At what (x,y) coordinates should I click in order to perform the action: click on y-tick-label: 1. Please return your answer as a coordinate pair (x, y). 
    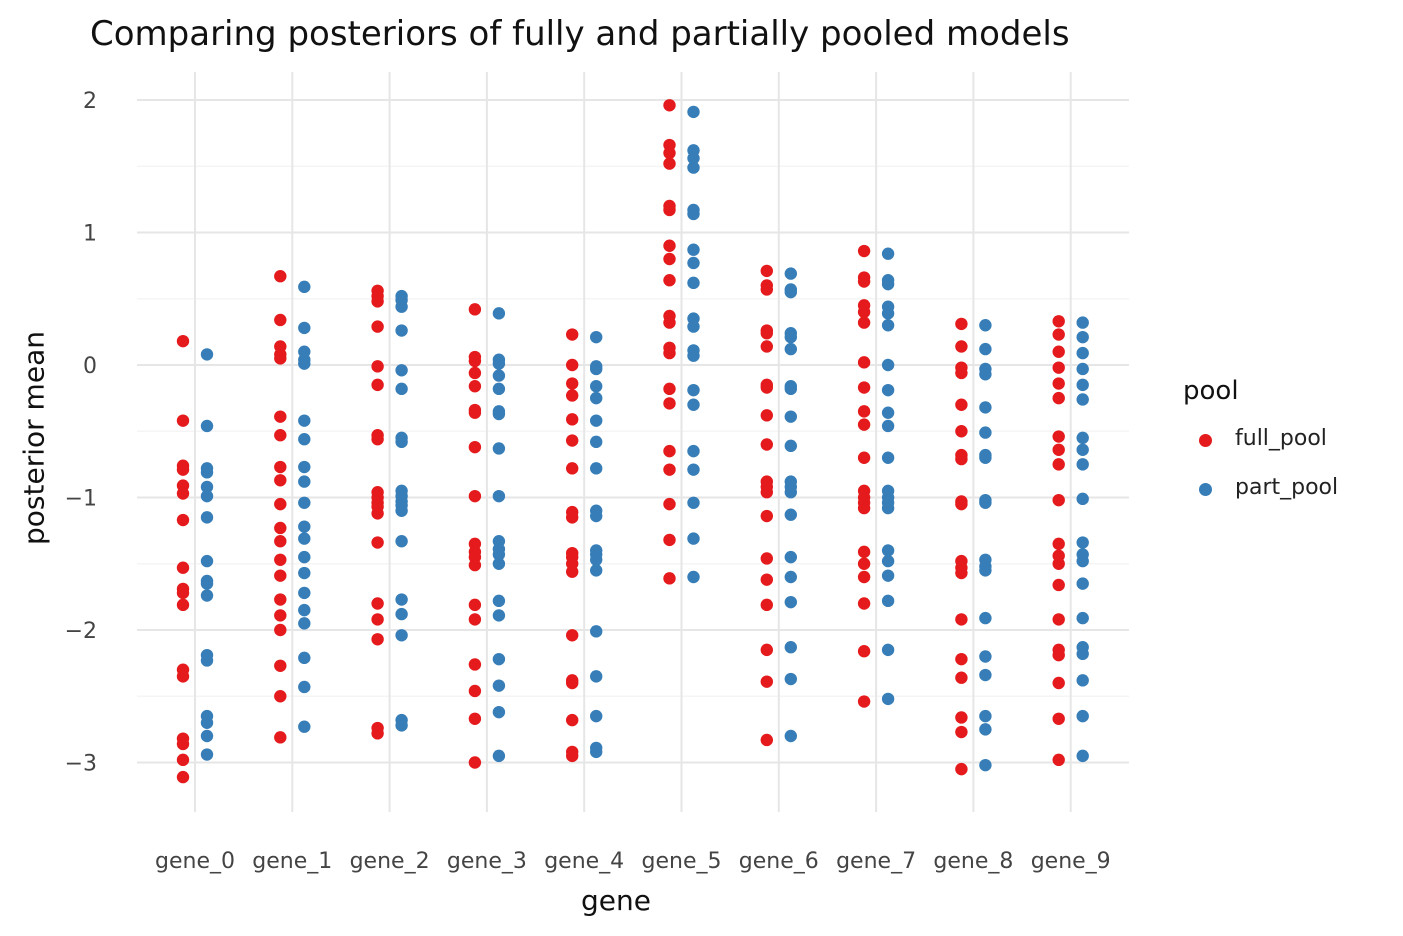
    Looking at the image, I should click on (90, 234).